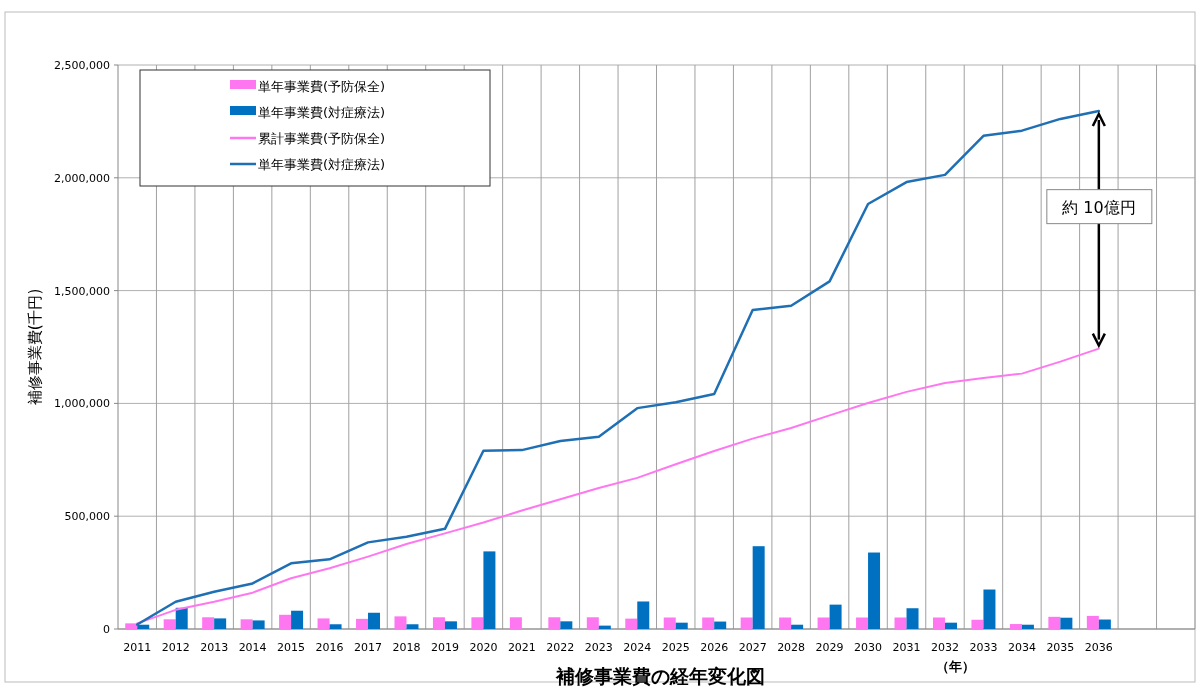 The width and height of the screenshot is (1200, 688). I want to click on x-tick-label: 2015, so click(291, 647).